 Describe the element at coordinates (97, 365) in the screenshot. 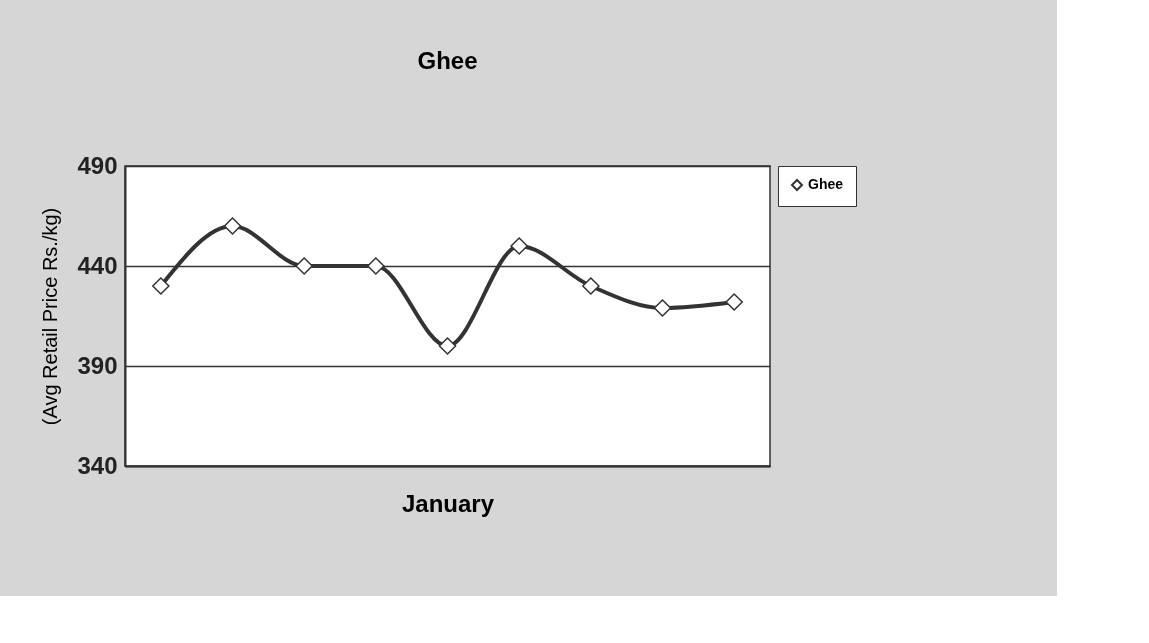

I see `y-tick-label: 390` at that location.